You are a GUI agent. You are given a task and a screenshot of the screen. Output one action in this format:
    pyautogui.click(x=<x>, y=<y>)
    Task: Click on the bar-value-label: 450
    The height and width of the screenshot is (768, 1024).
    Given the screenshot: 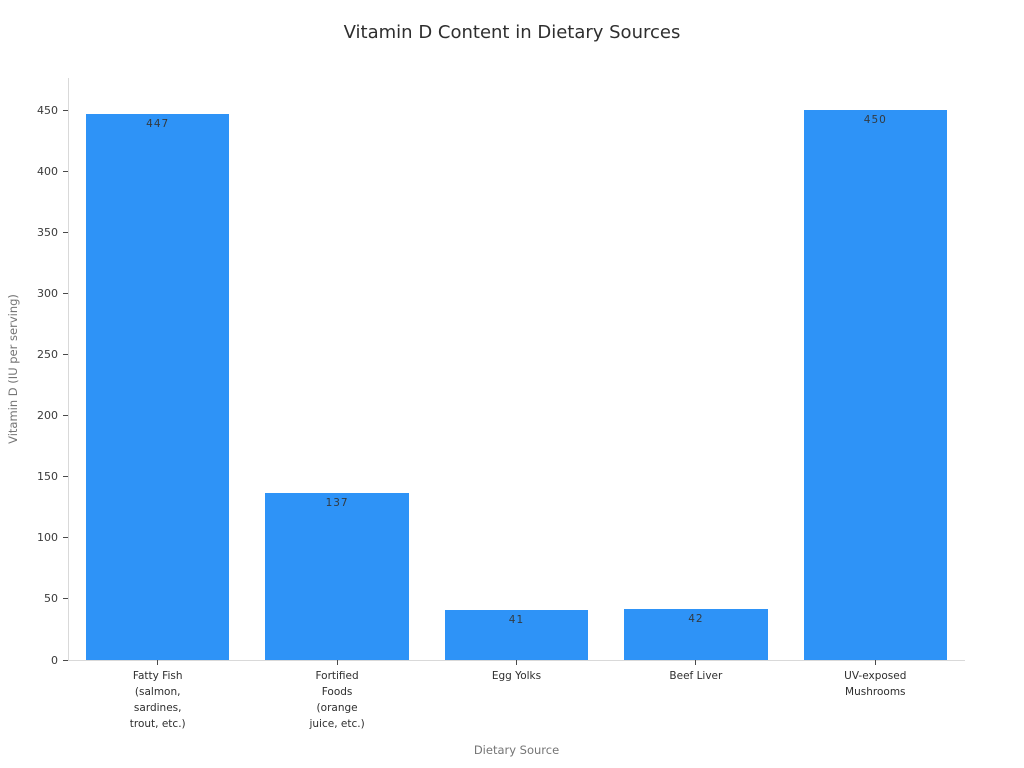 What is the action you would take?
    pyautogui.click(x=875, y=120)
    